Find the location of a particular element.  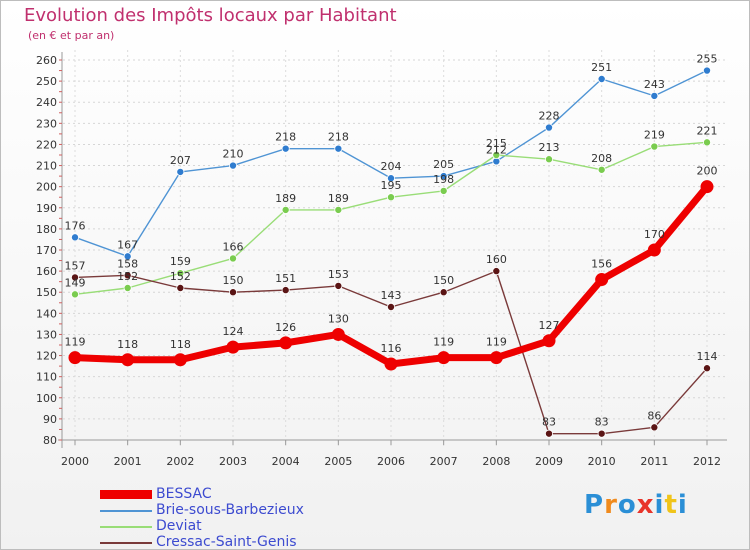

logo-letter: x is located at coordinates (645, 505).